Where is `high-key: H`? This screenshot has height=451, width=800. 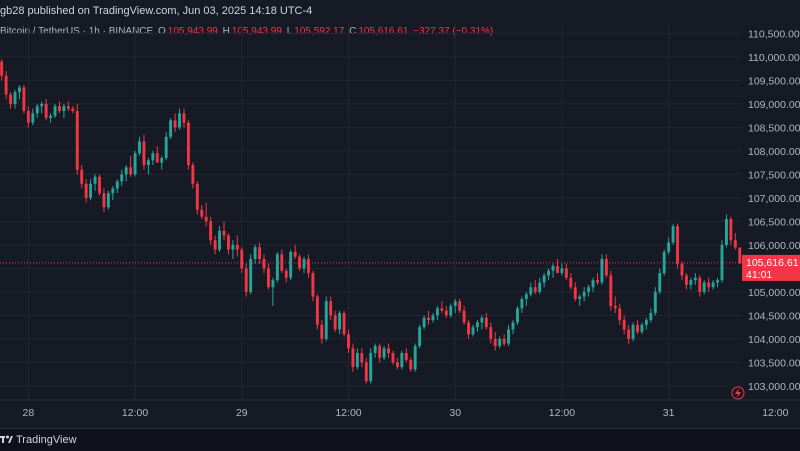
high-key: H is located at coordinates (226, 31).